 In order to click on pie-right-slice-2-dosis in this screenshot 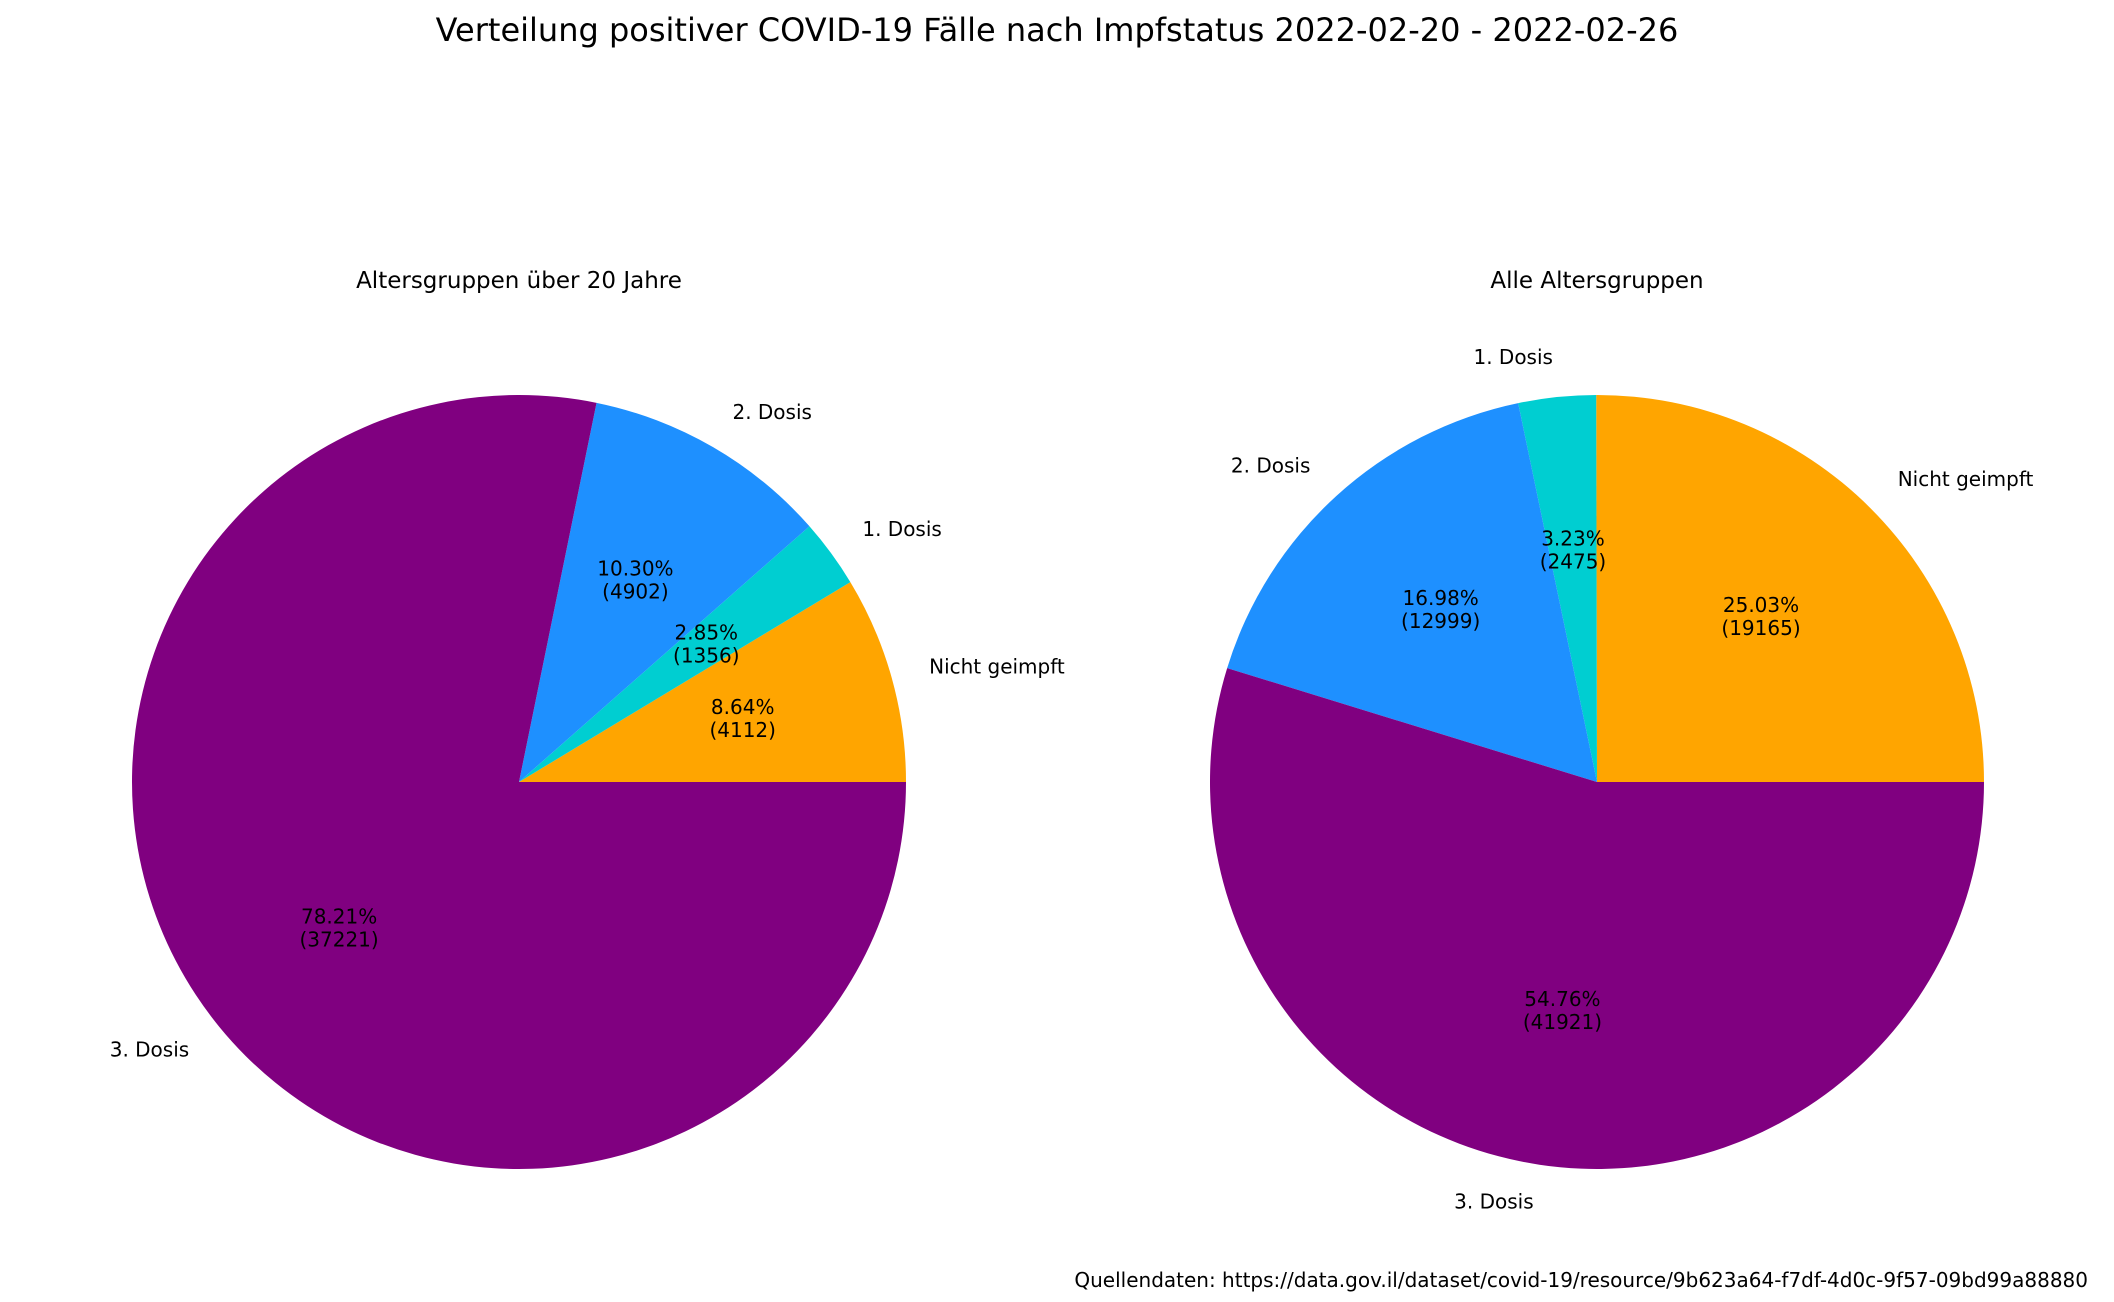, I will do `click(1412, 592)`.